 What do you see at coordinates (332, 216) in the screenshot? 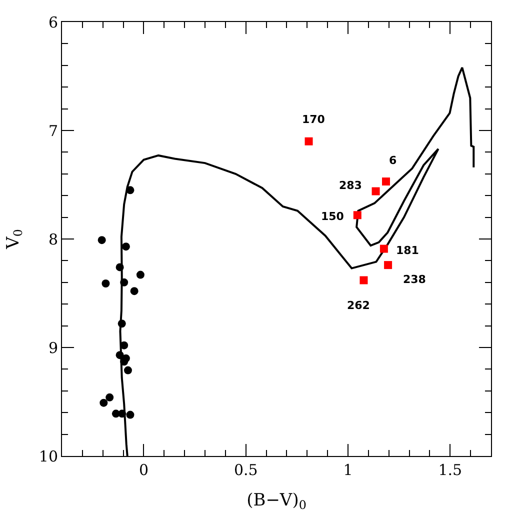
I see `annotation: 150` at bounding box center [332, 216].